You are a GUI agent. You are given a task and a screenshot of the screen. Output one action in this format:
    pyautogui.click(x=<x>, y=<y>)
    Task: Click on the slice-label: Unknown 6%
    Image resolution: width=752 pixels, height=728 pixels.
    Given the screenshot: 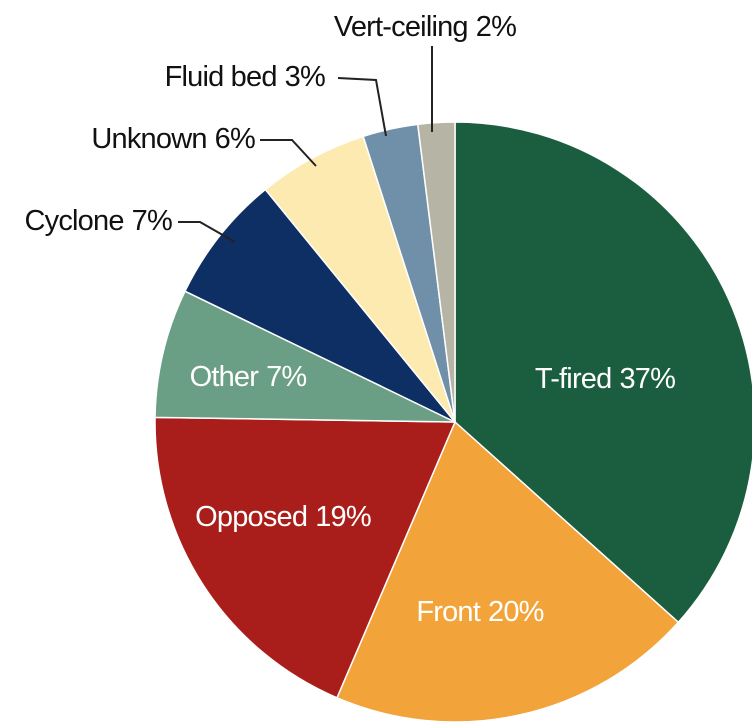 What is the action you would take?
    pyautogui.click(x=173, y=139)
    